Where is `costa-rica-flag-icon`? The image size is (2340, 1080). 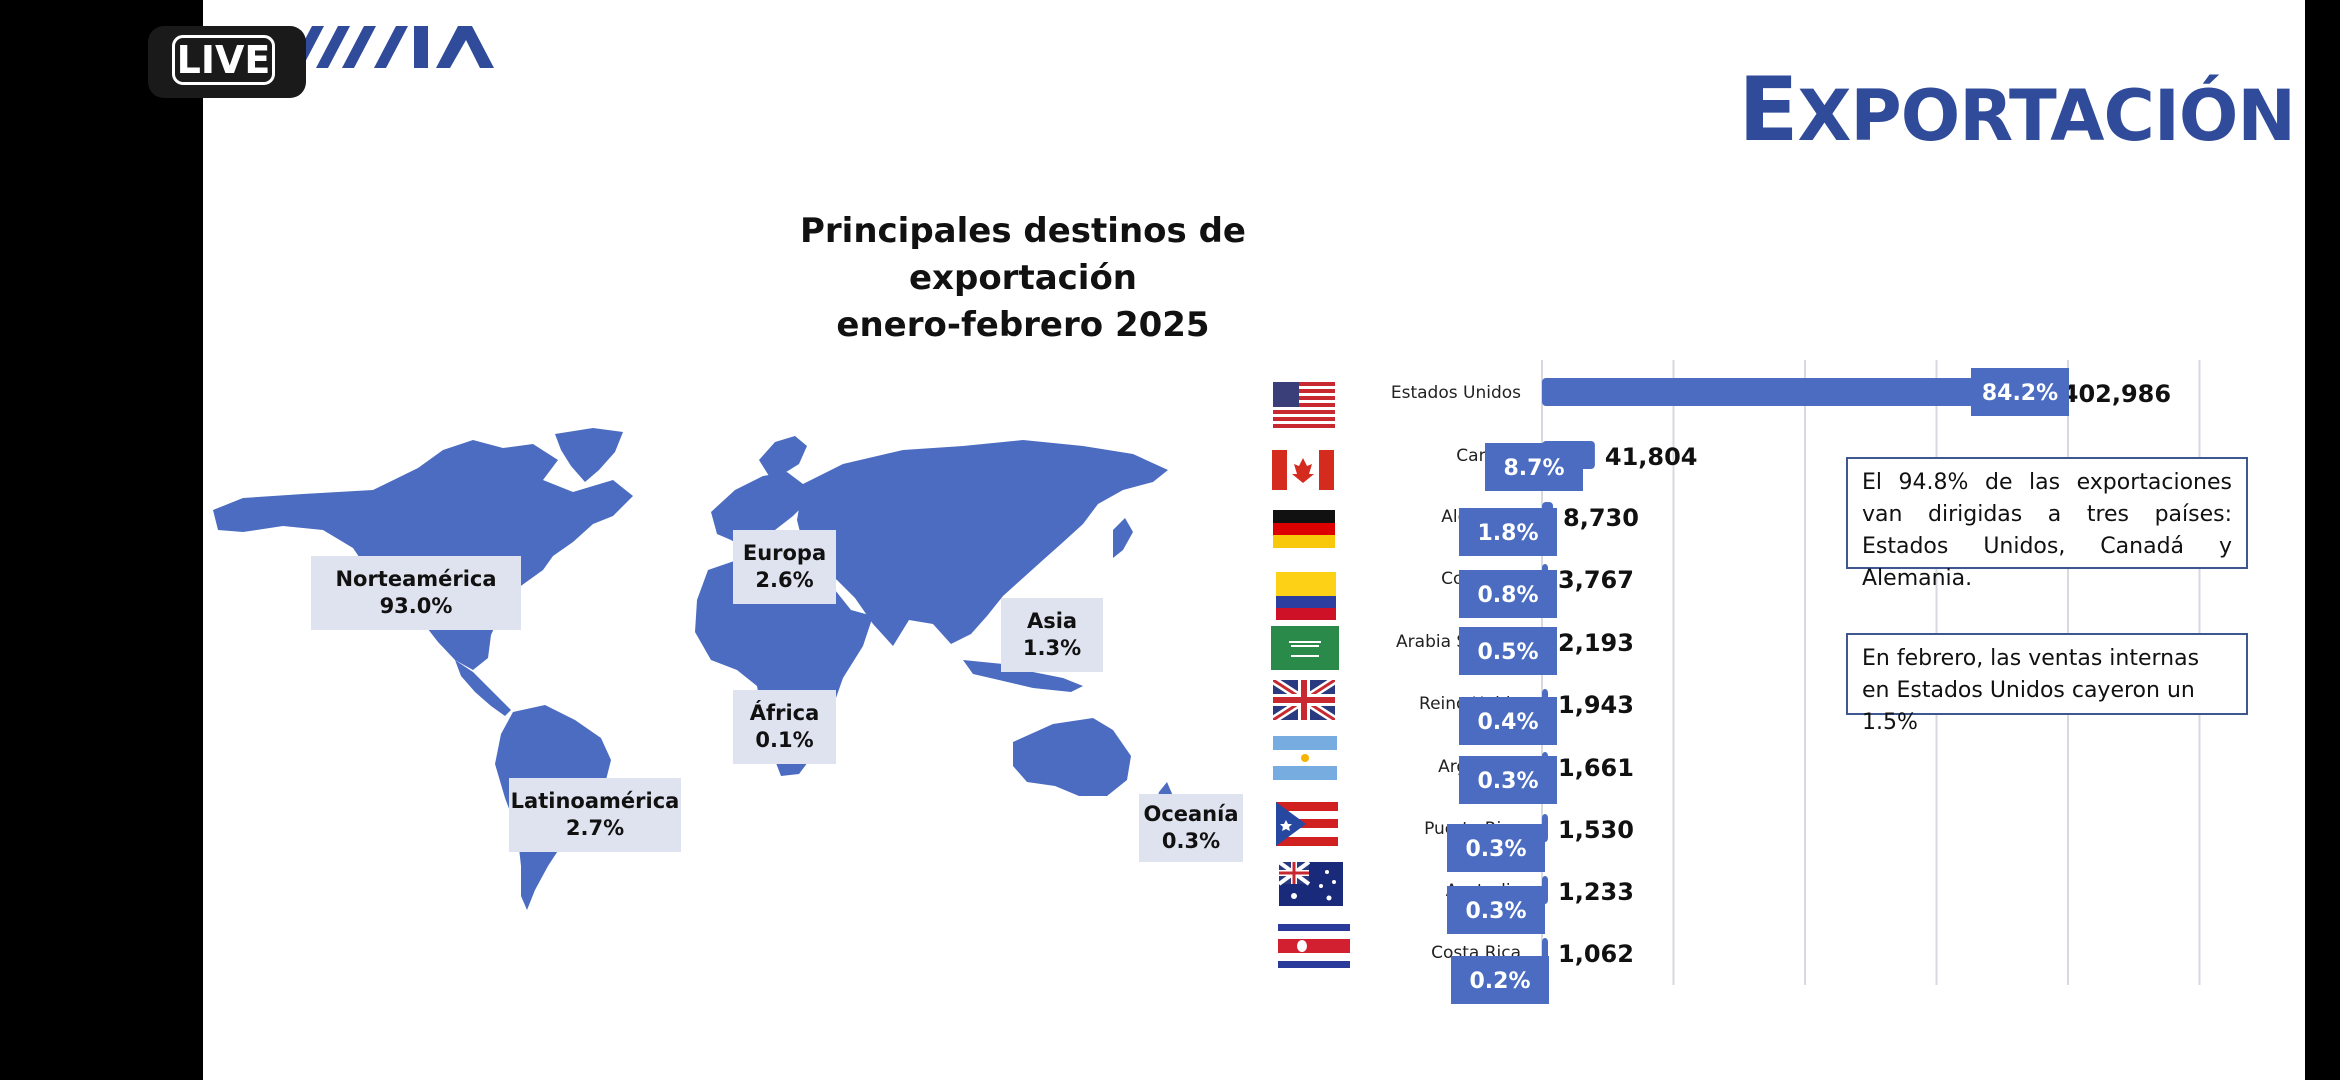
costa-rica-flag-icon is located at coordinates (1314, 946).